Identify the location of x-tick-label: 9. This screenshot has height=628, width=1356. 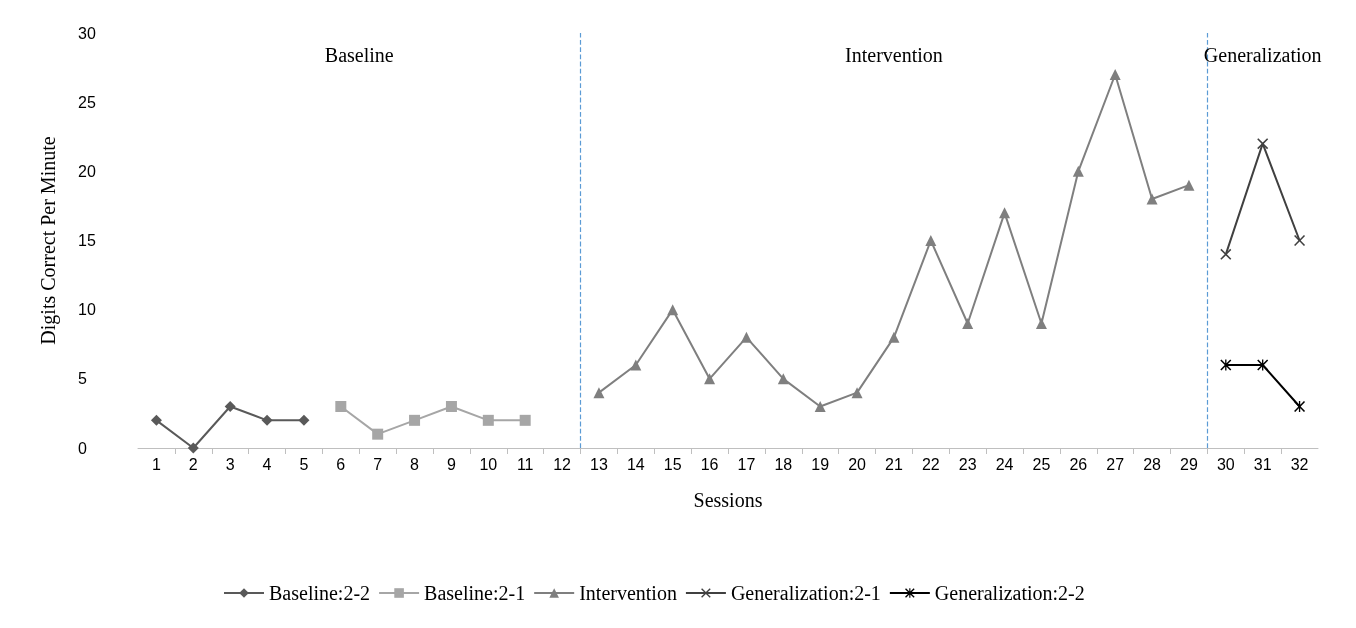
(451, 464).